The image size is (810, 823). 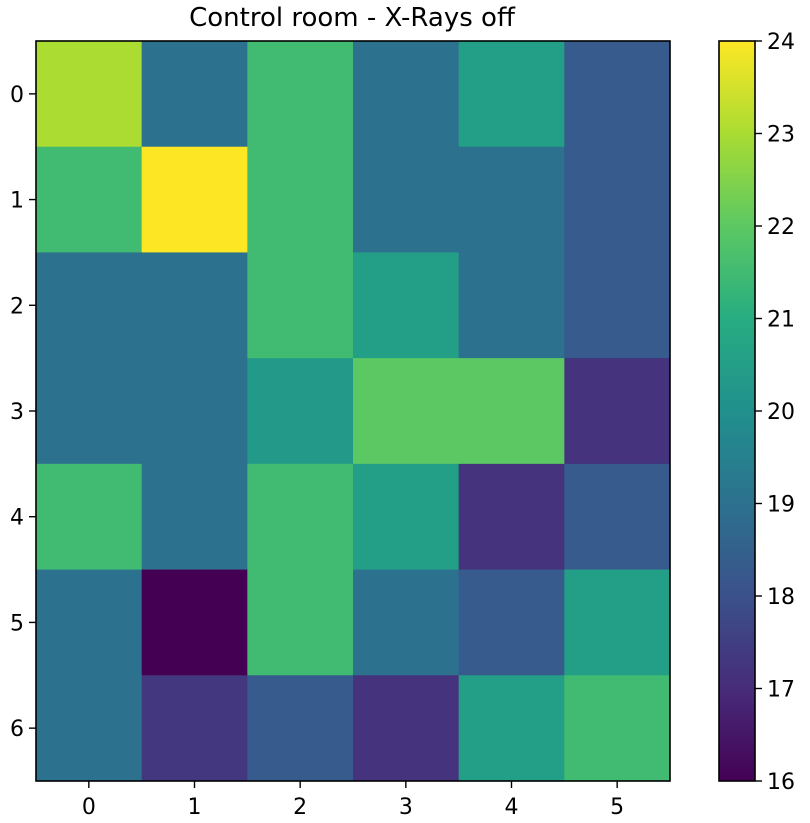 I want to click on heatmap-cell-r3-c4, so click(x=511, y=411).